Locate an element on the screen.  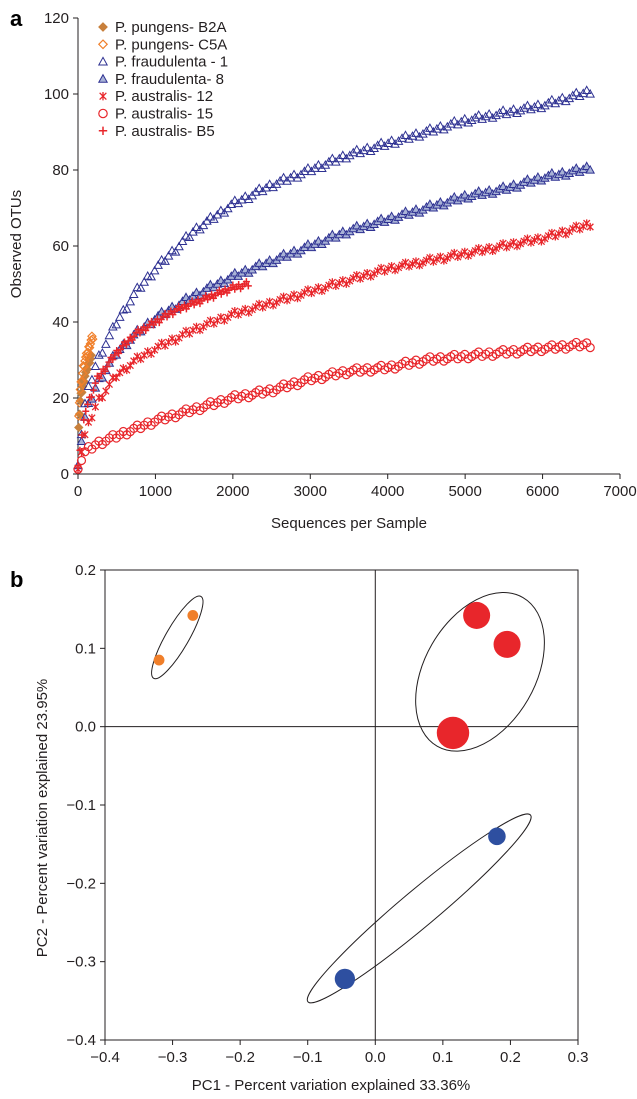
panel-b-y-axis-label: PC2 - Percent variation explained 23.95% is located at coordinates (42, 818).